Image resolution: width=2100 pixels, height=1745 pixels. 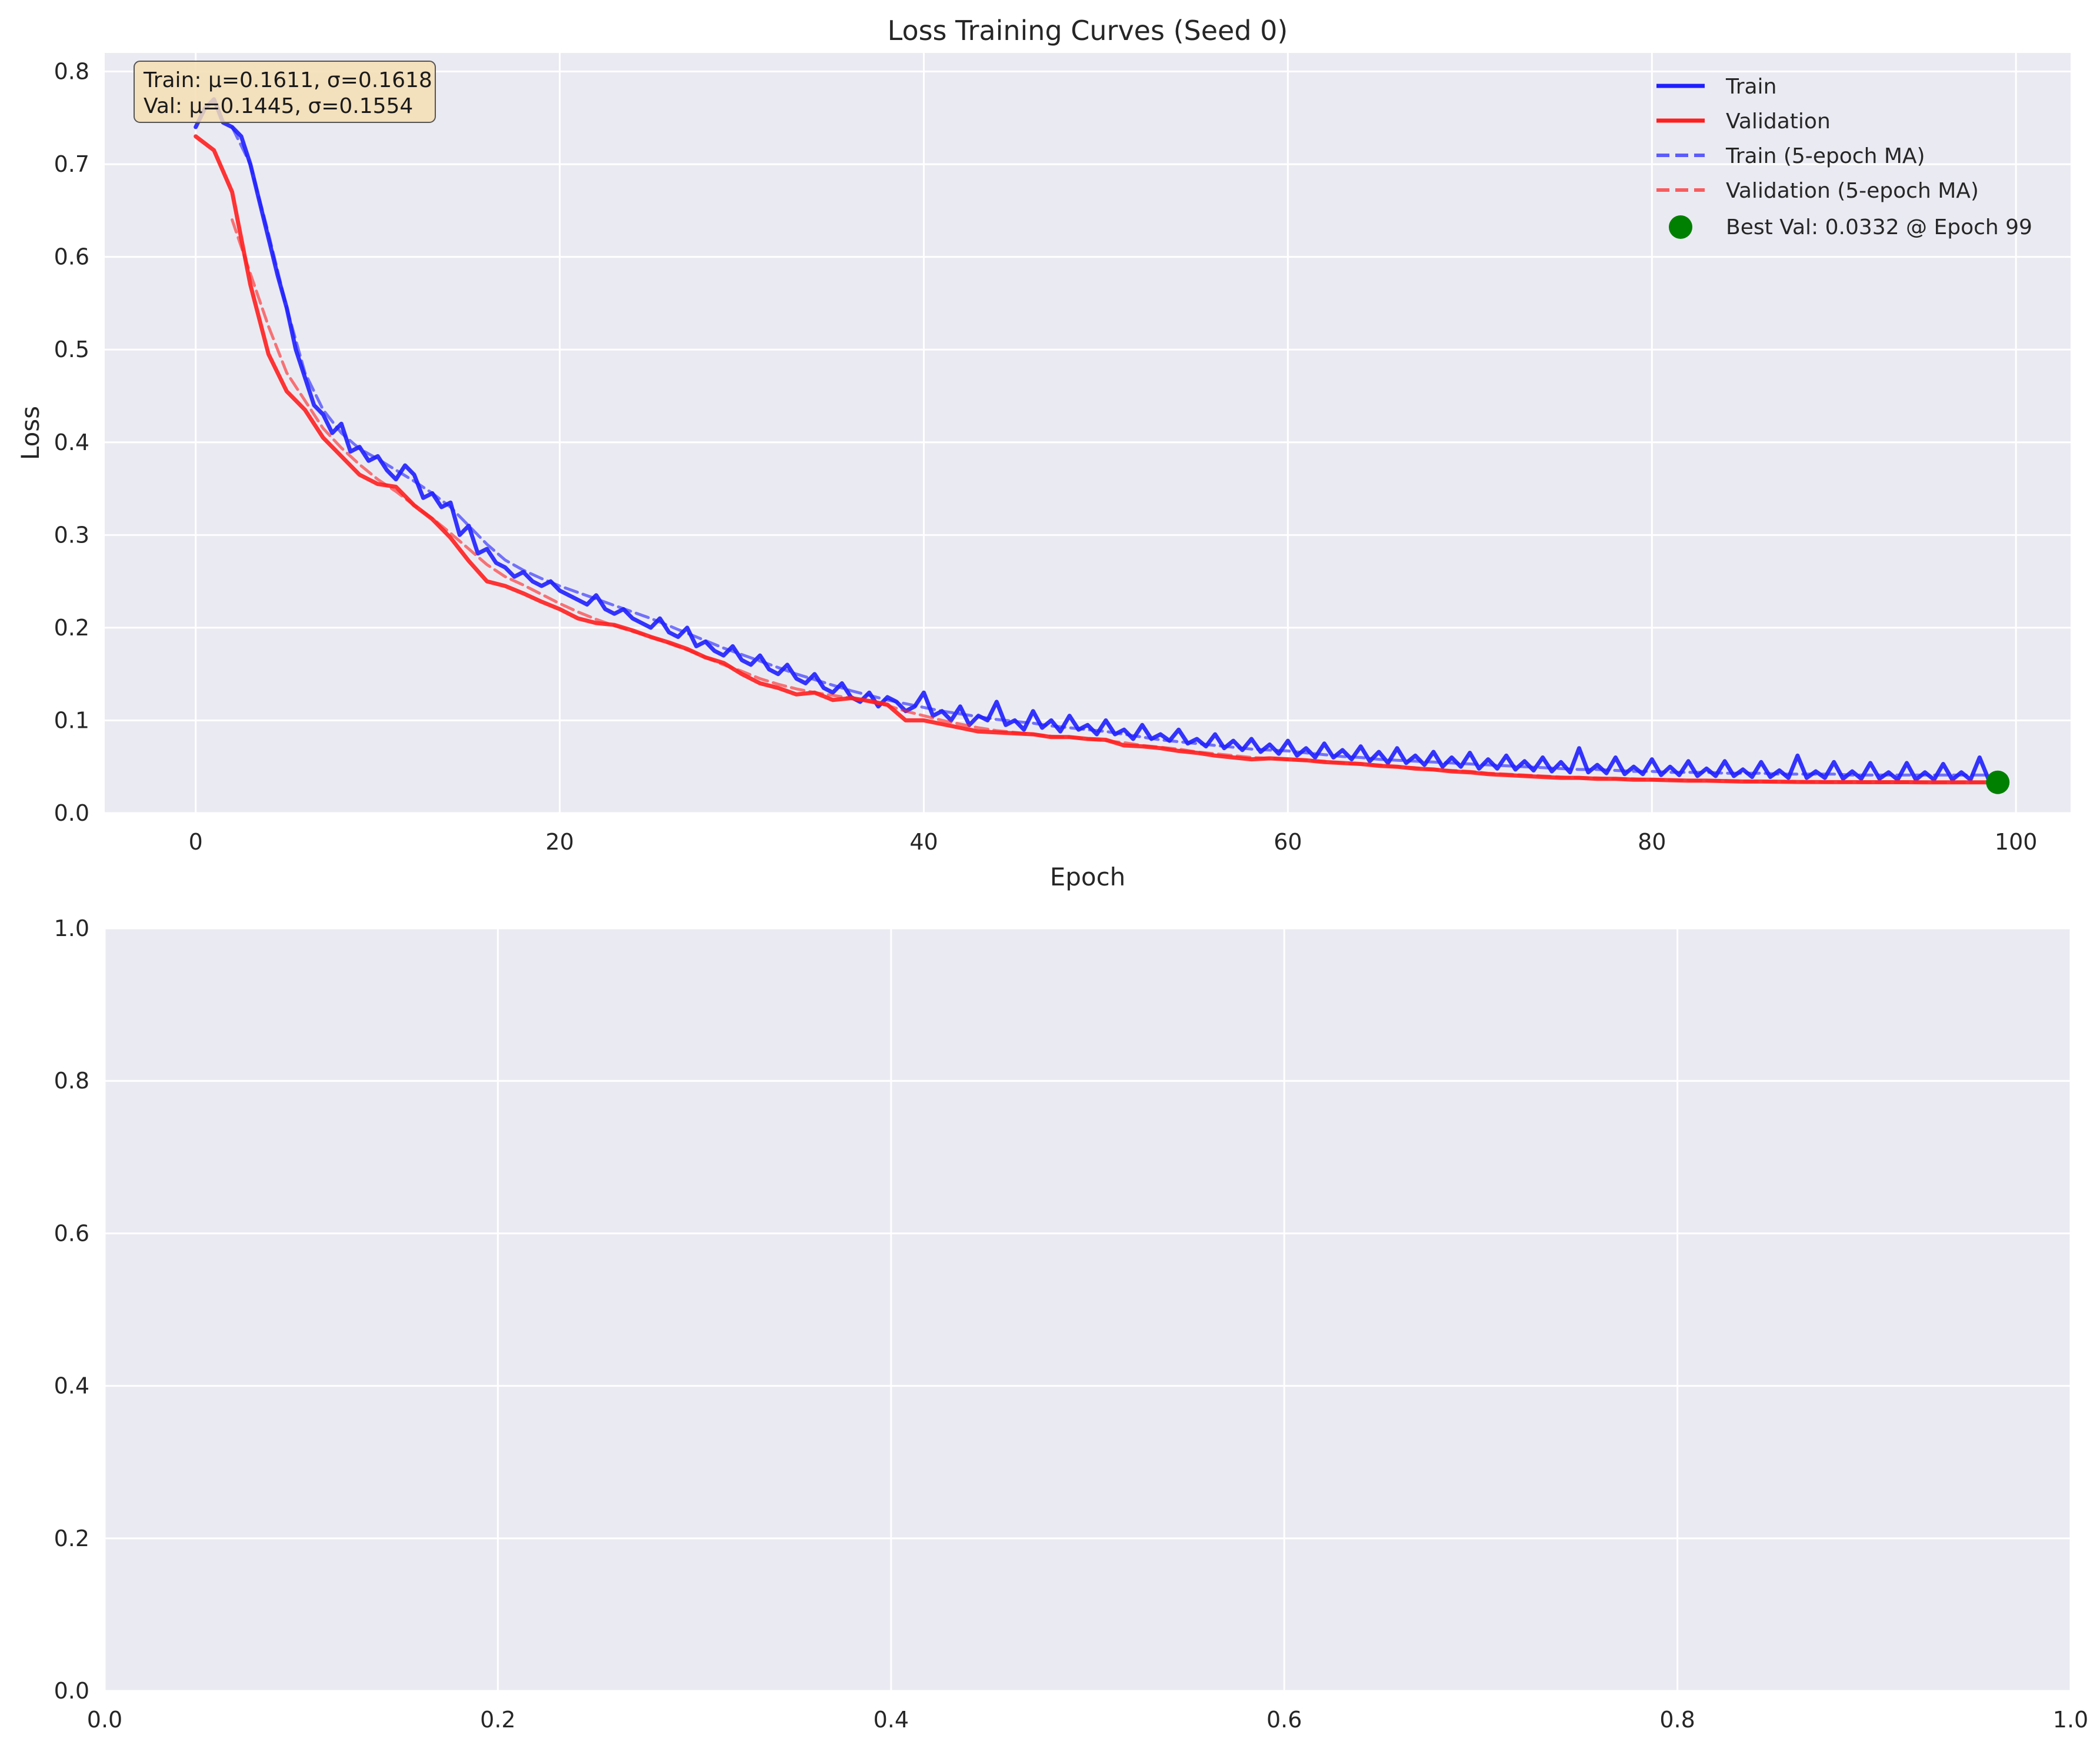 What do you see at coordinates (1879, 227) in the screenshot?
I see `legend-label-best-val: Best Val: 0.0332 @ Epoch 99` at bounding box center [1879, 227].